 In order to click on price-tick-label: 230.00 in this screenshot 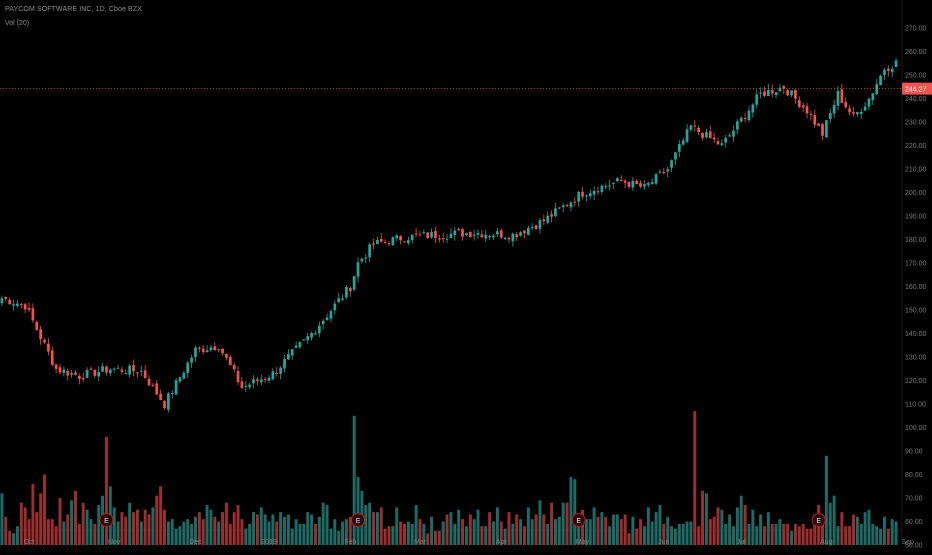, I will do `click(916, 123)`.